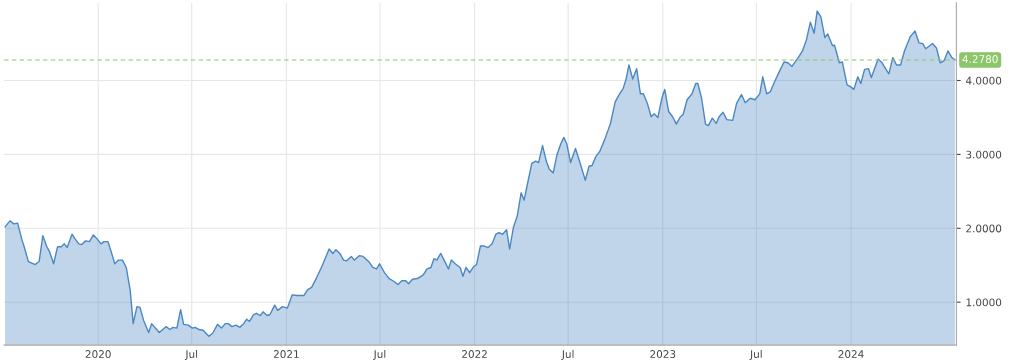  What do you see at coordinates (474, 354) in the screenshot?
I see `x-tick-label: 2022` at bounding box center [474, 354].